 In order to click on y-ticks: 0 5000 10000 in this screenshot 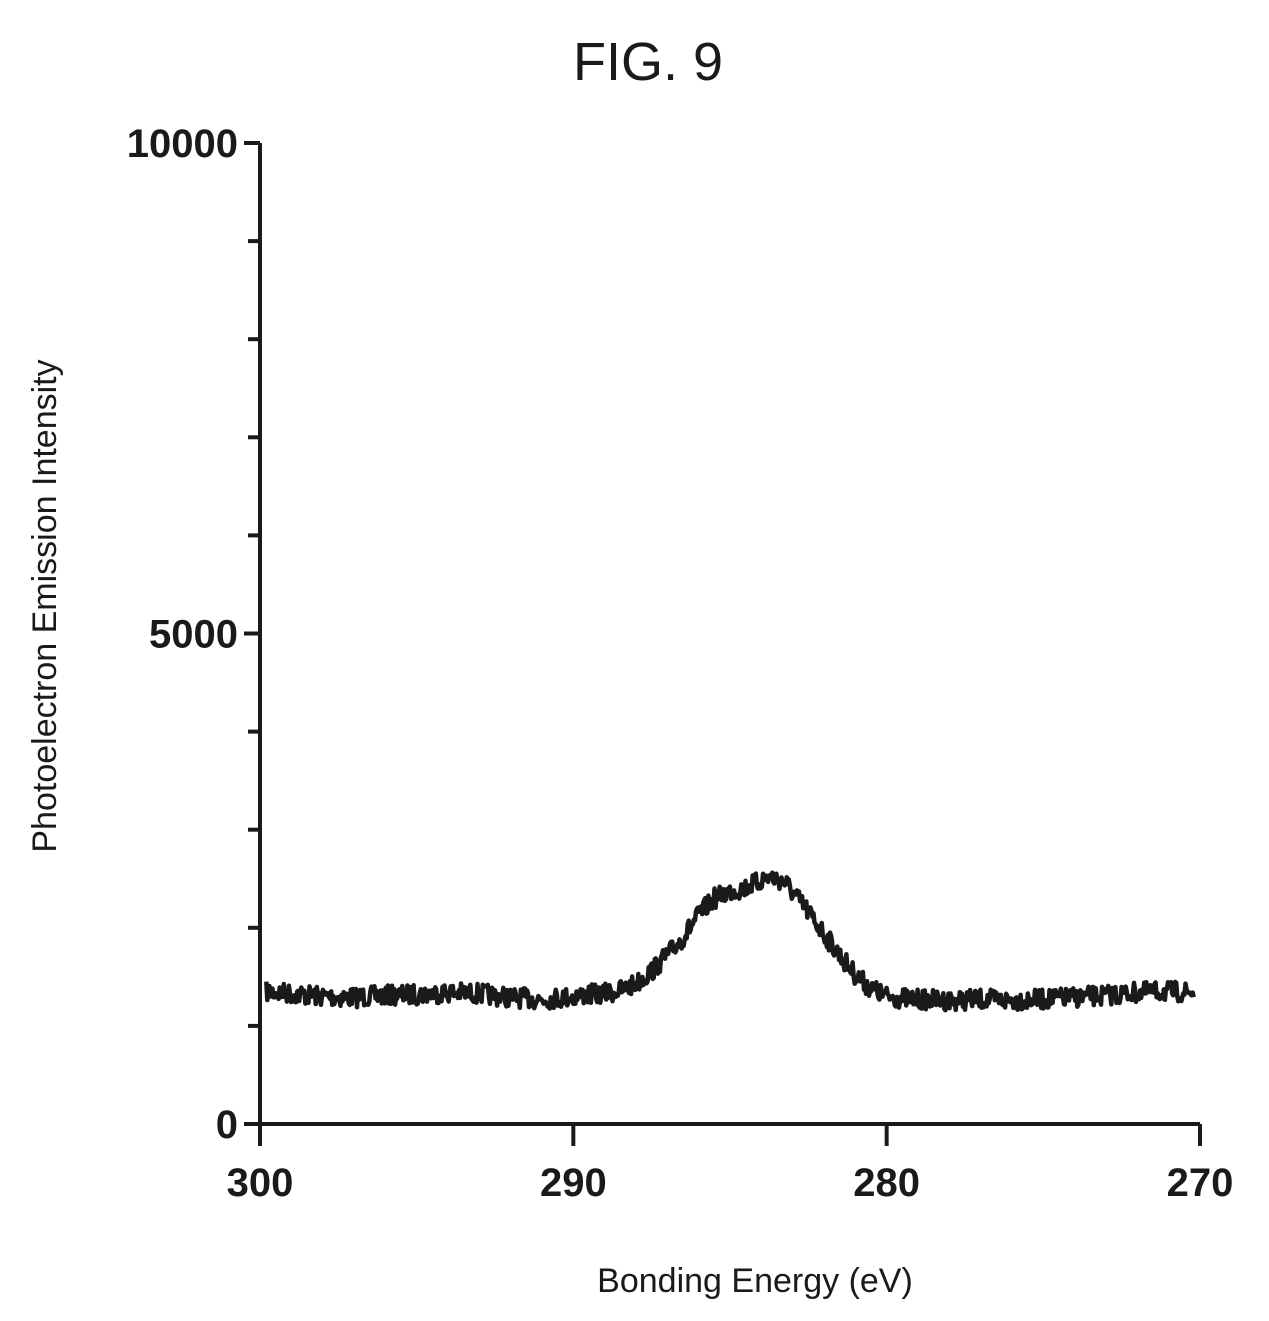, I will do `click(193, 634)`.